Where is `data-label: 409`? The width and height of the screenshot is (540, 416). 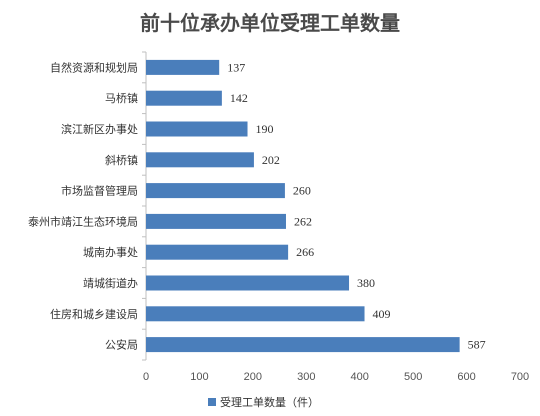 data-label: 409 is located at coordinates (382, 314).